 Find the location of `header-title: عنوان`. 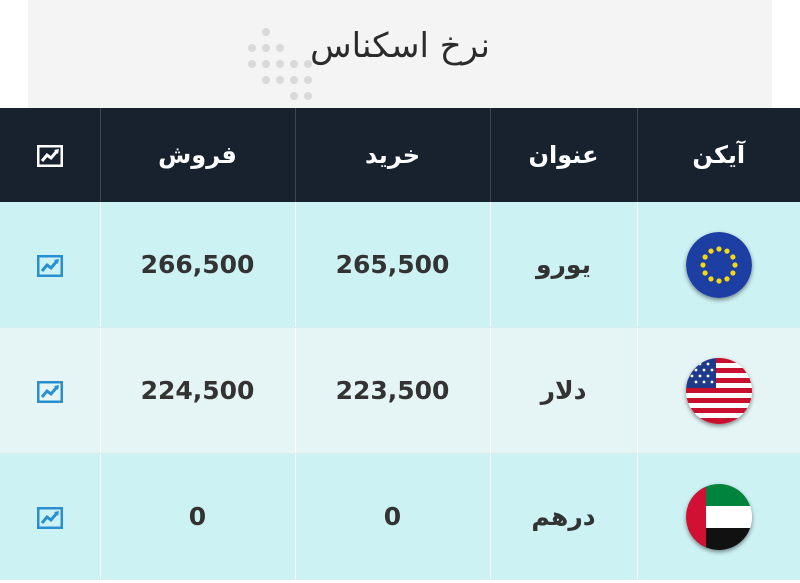

header-title: عنوان is located at coordinates (564, 155).